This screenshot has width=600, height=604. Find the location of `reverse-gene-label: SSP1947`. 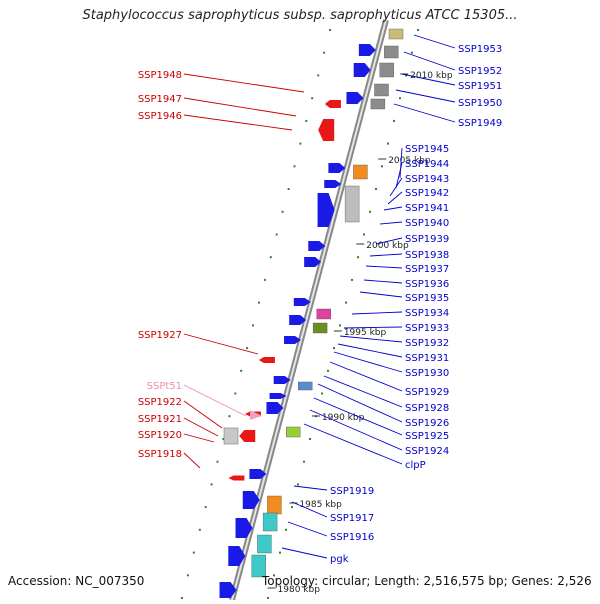

reverse-gene-label: SSP1947 is located at coordinates (160, 99).